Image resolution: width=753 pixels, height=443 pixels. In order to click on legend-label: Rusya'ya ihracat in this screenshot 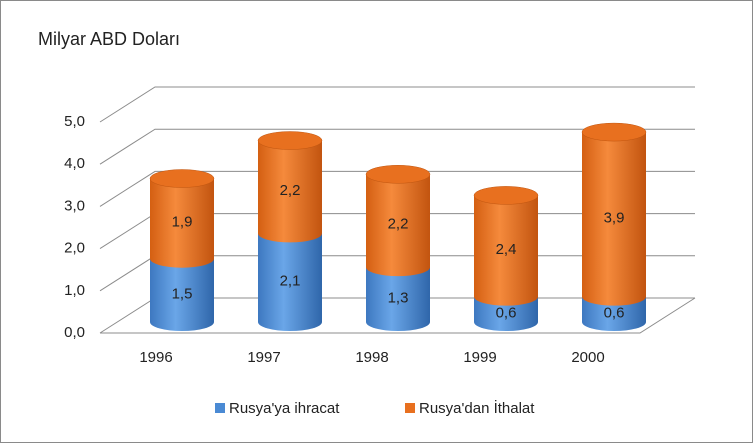, I will do `click(284, 408)`.